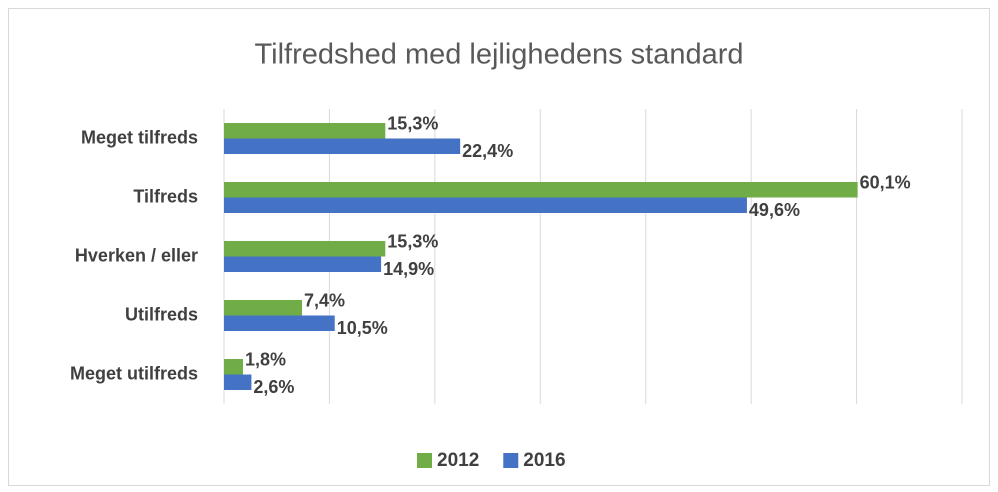 The width and height of the screenshot is (998, 492). I want to click on data-label: 49,6%, so click(774, 210).